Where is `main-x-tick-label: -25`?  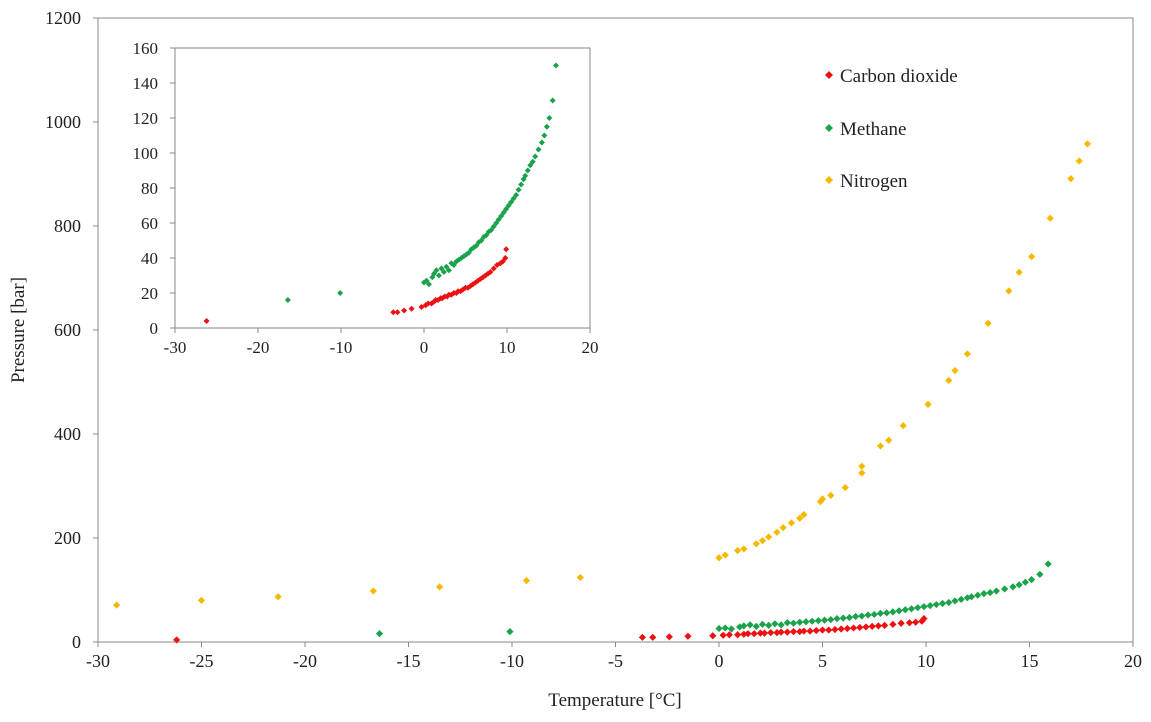 main-x-tick-label: -25 is located at coordinates (202, 661).